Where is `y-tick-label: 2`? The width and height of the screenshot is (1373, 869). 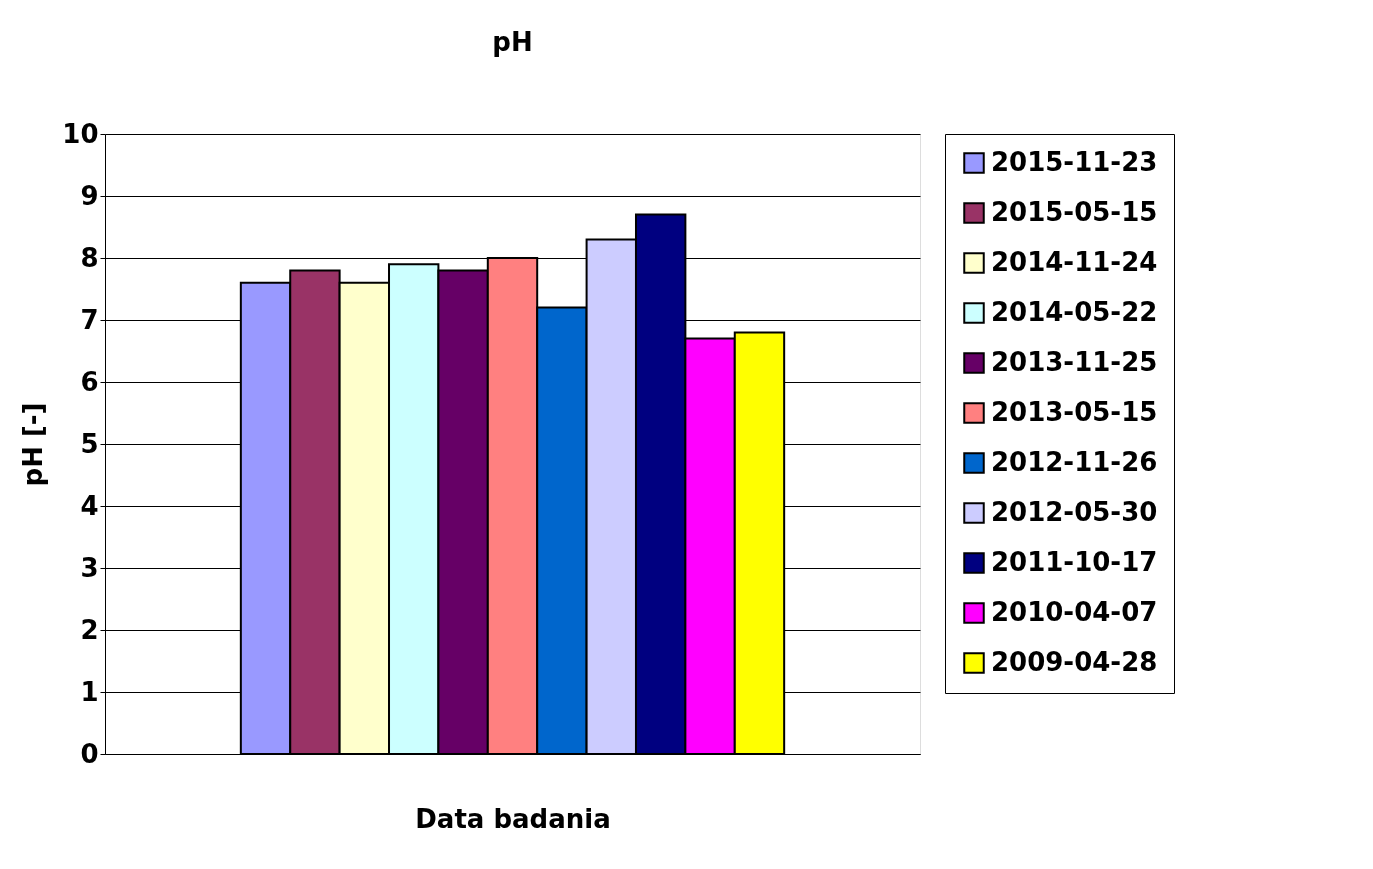 y-tick-label: 2 is located at coordinates (89, 629).